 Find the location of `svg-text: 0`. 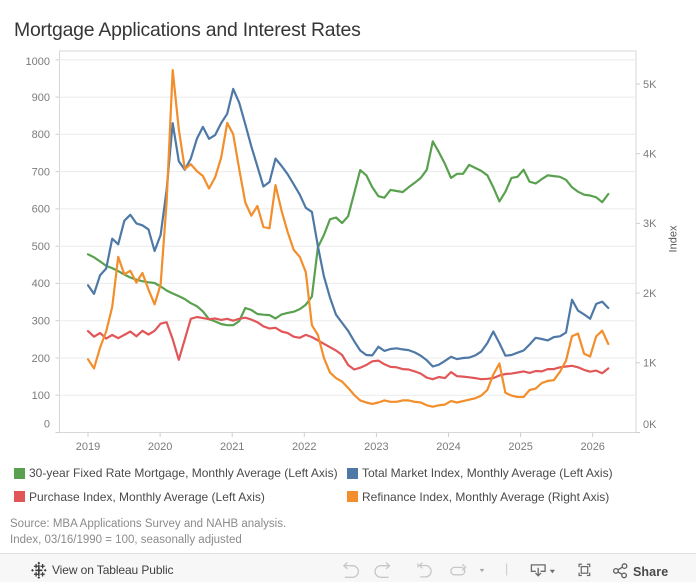

svg-text: 0 is located at coordinates (47, 424).